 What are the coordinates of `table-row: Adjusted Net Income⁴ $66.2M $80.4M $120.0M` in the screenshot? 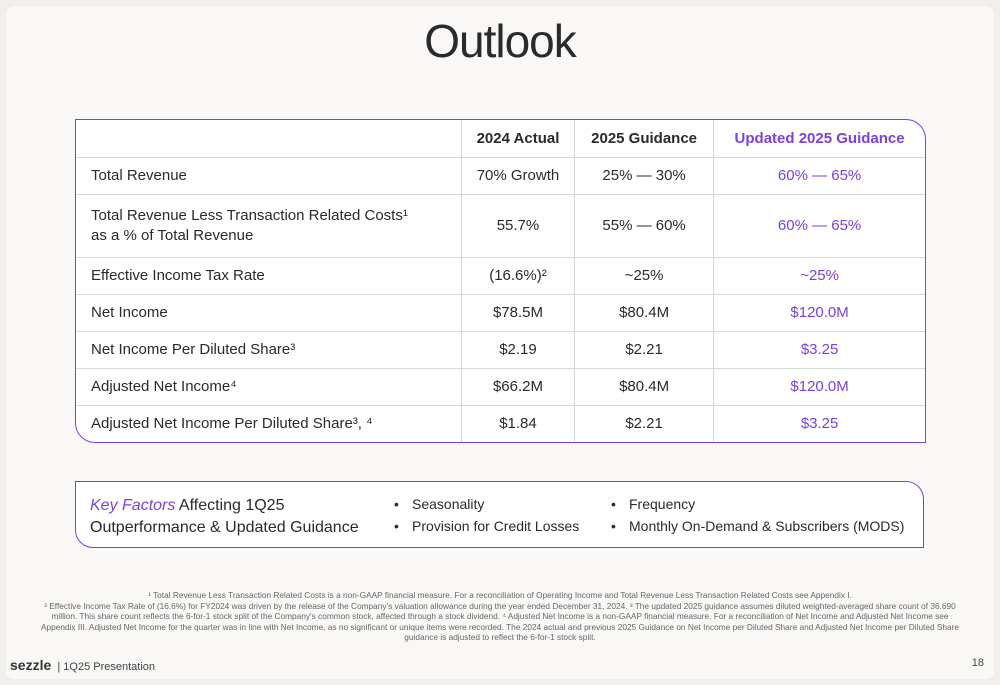 It's located at (500, 387).